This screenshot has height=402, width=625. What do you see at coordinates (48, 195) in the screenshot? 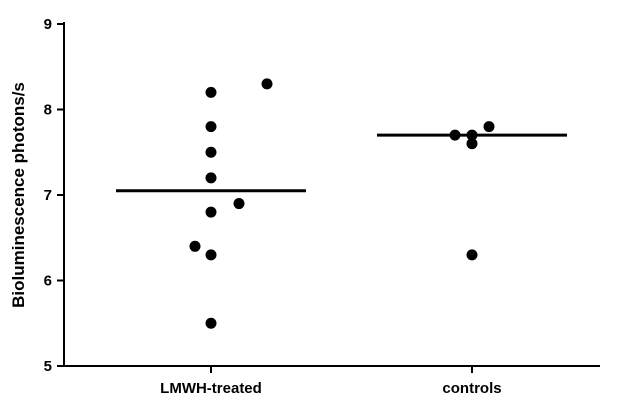
I see `y-tick-label: 7` at bounding box center [48, 195].